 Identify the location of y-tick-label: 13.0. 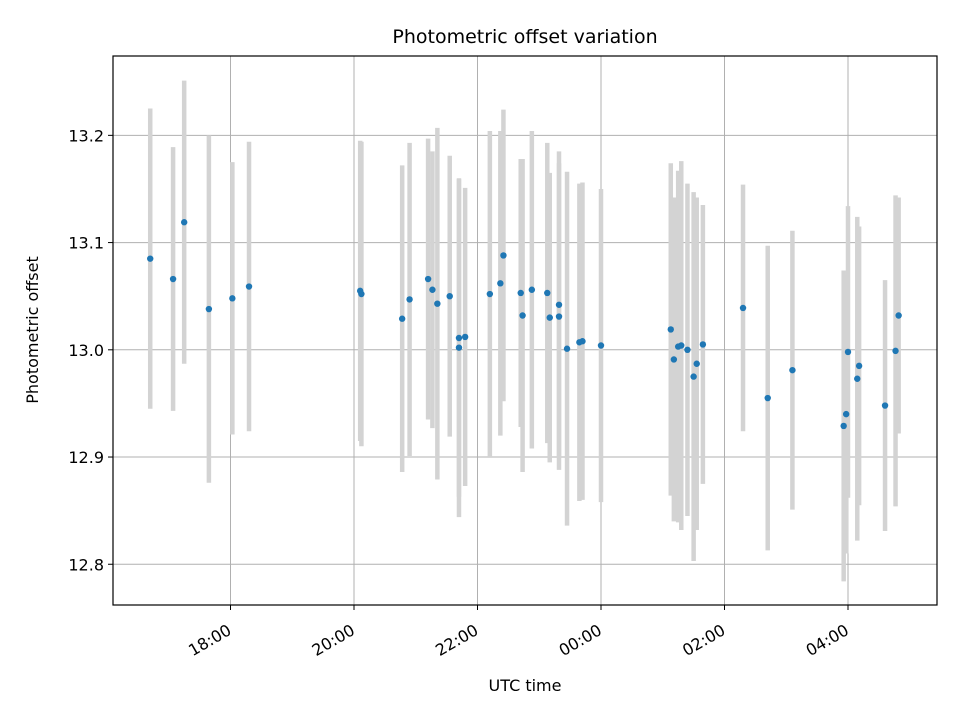
(86, 350).